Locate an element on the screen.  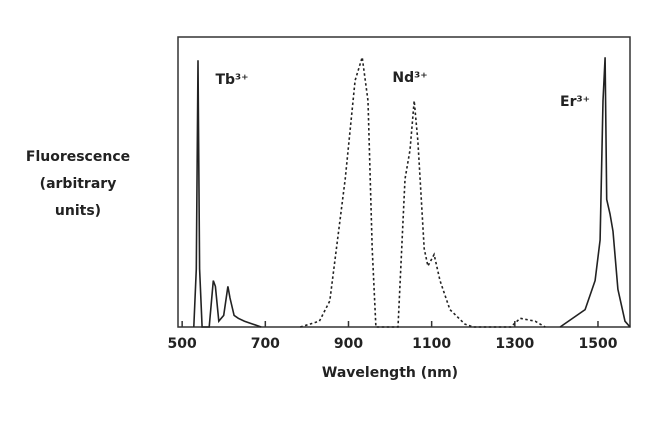
x-tick-label: 700 is located at coordinates (265, 344).